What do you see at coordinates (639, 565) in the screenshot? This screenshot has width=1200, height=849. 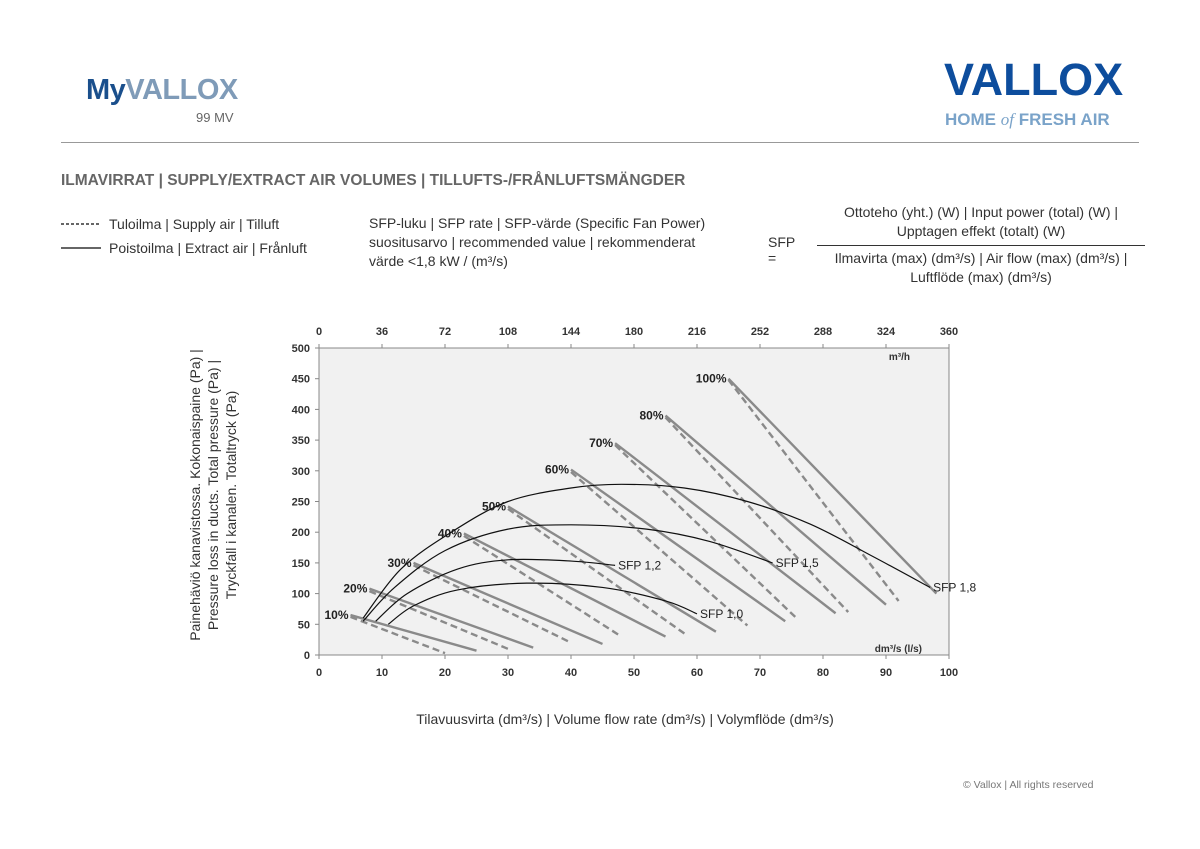 I see `sfp-curve-label: SFP 1,2` at bounding box center [639, 565].